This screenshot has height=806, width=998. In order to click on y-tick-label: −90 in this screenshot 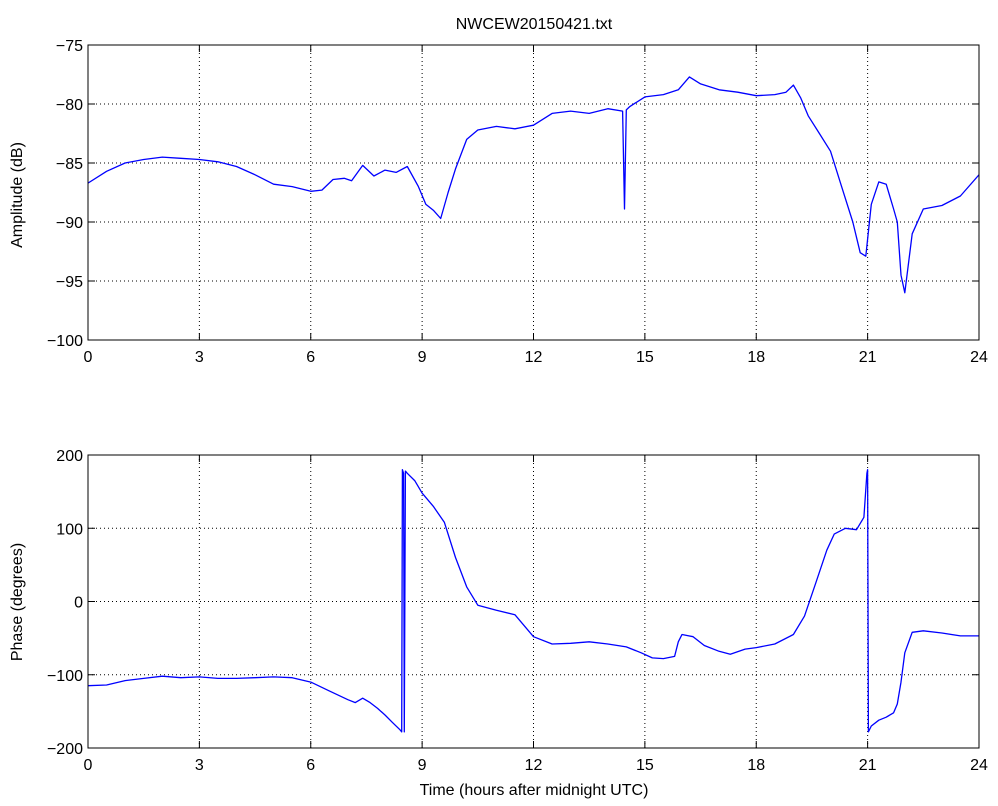, I will do `click(69, 223)`.